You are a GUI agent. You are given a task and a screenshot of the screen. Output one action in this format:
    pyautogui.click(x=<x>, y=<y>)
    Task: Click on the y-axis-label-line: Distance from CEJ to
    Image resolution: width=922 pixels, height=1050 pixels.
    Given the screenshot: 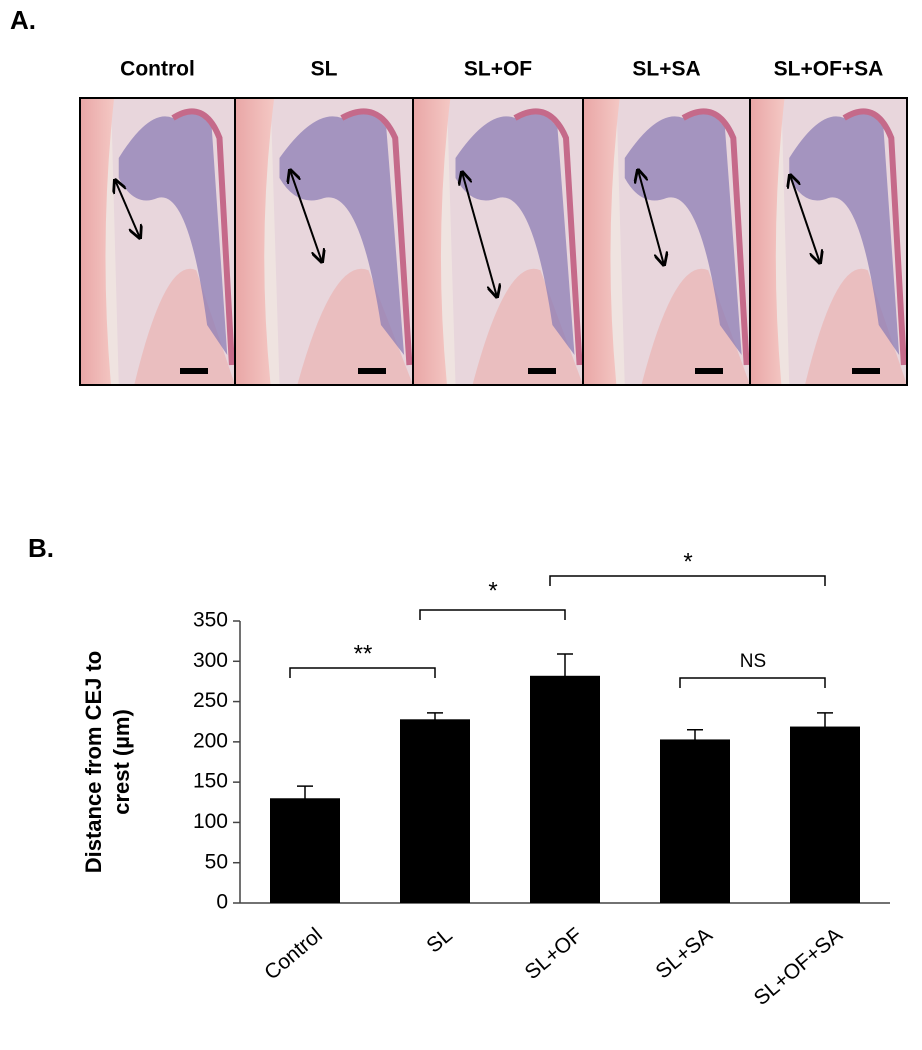 What is the action you would take?
    pyautogui.click(x=93, y=762)
    